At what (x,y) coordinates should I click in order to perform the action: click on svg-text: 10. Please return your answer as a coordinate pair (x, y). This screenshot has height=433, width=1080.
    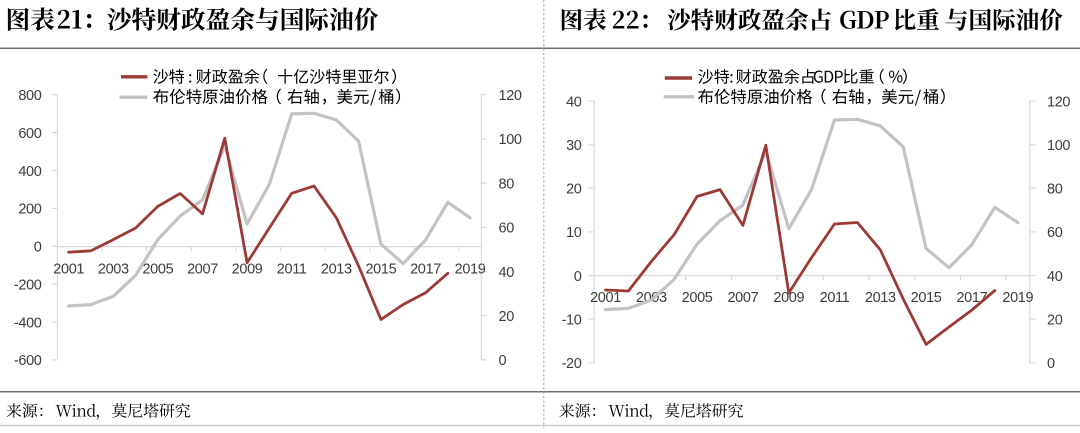
    Looking at the image, I should click on (574, 233).